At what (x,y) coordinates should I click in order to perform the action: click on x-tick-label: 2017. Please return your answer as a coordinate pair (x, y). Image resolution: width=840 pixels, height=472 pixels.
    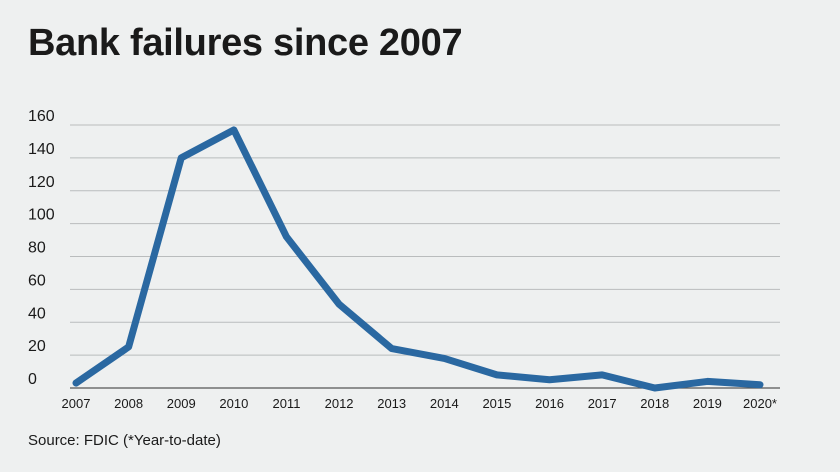
    Looking at the image, I should click on (602, 403).